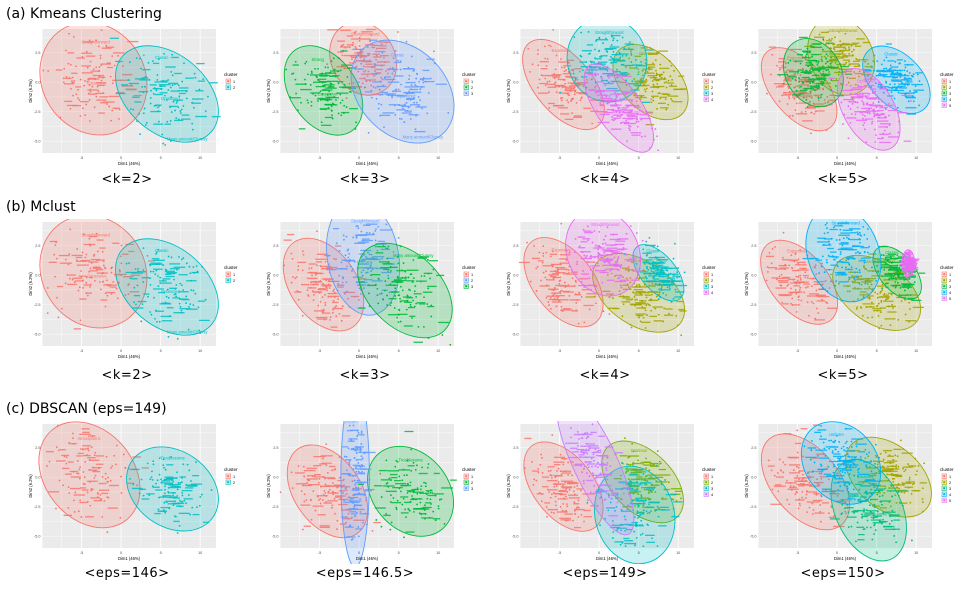 The image size is (975, 591). Describe the element at coordinates (709, 74) in the screenshot. I see `legend-title: cluster` at that location.